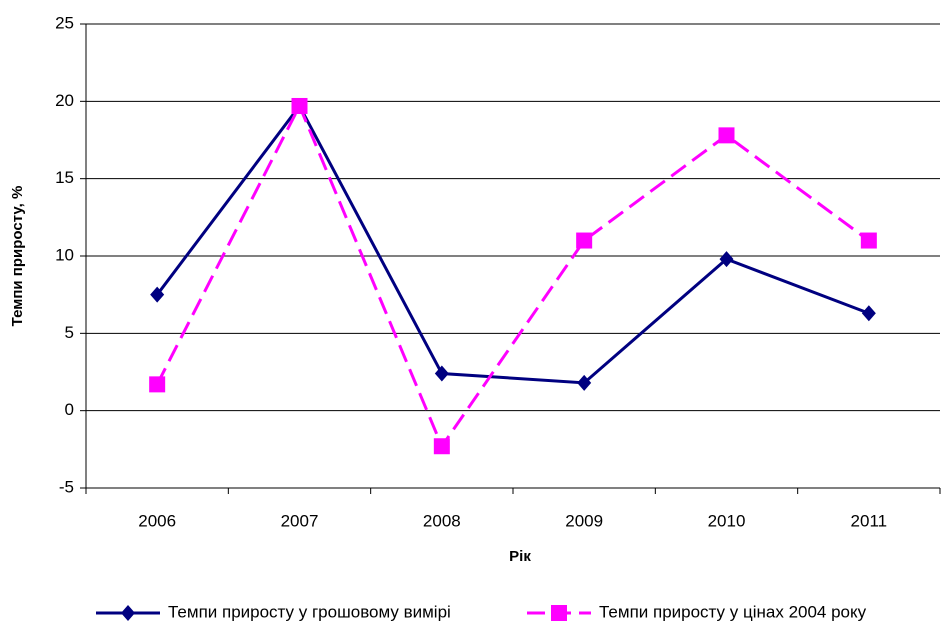  I want to click on y-axis-label: Темпи приросту, %, so click(17, 256).